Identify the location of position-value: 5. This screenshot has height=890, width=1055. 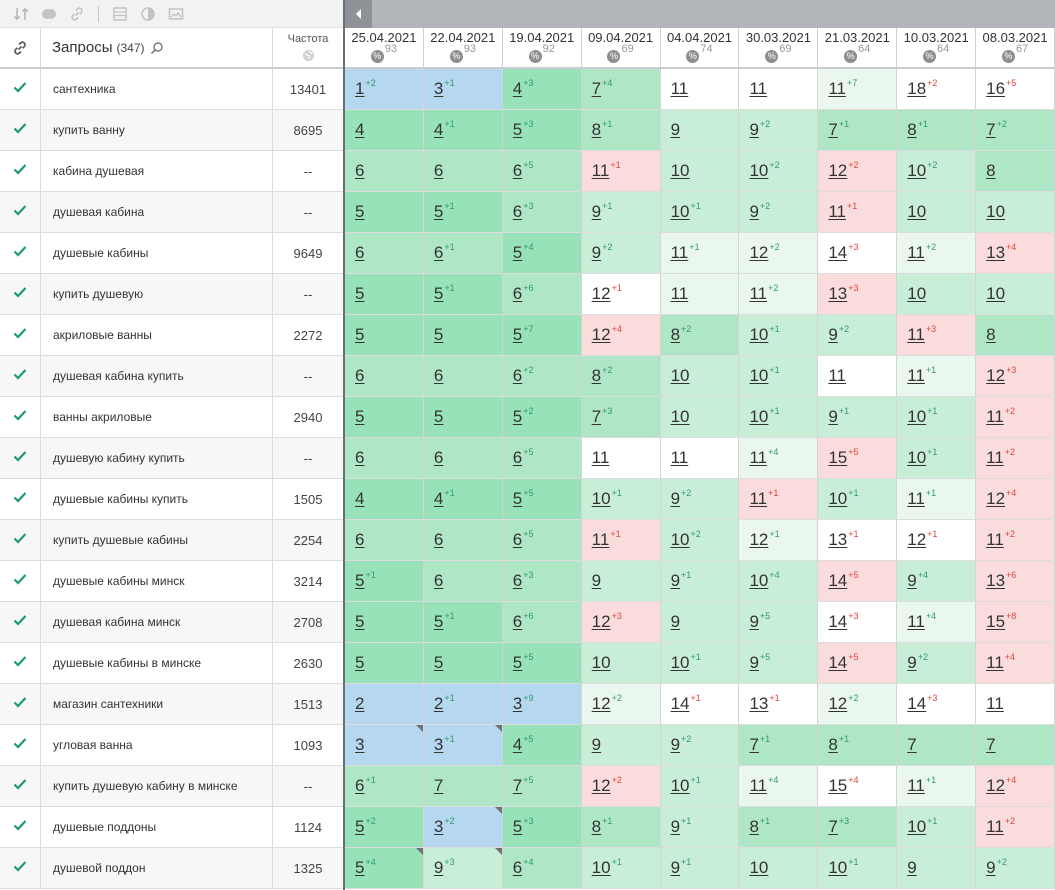
(360, 416).